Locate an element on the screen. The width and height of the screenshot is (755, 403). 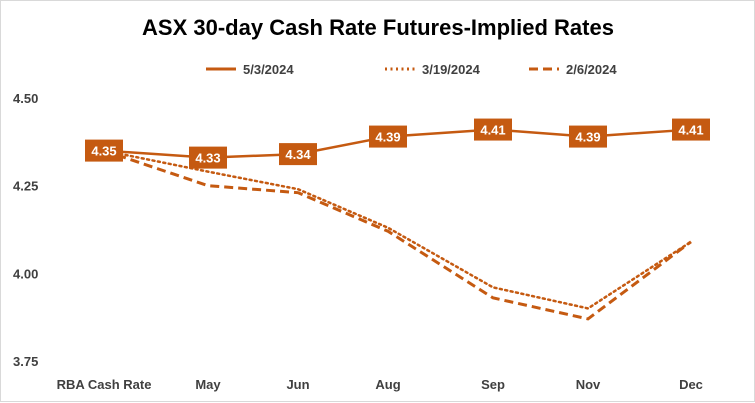
legend-label: 3/19/2024 is located at coordinates (451, 69).